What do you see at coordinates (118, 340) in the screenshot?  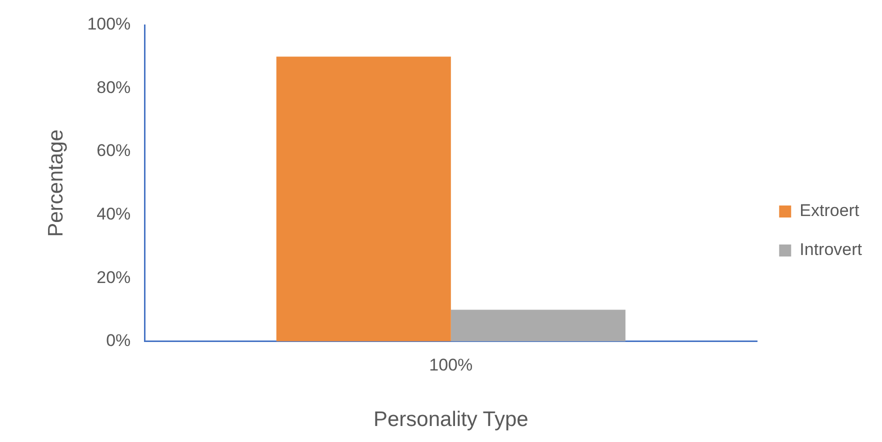 I see `y-tick-label: 0%` at bounding box center [118, 340].